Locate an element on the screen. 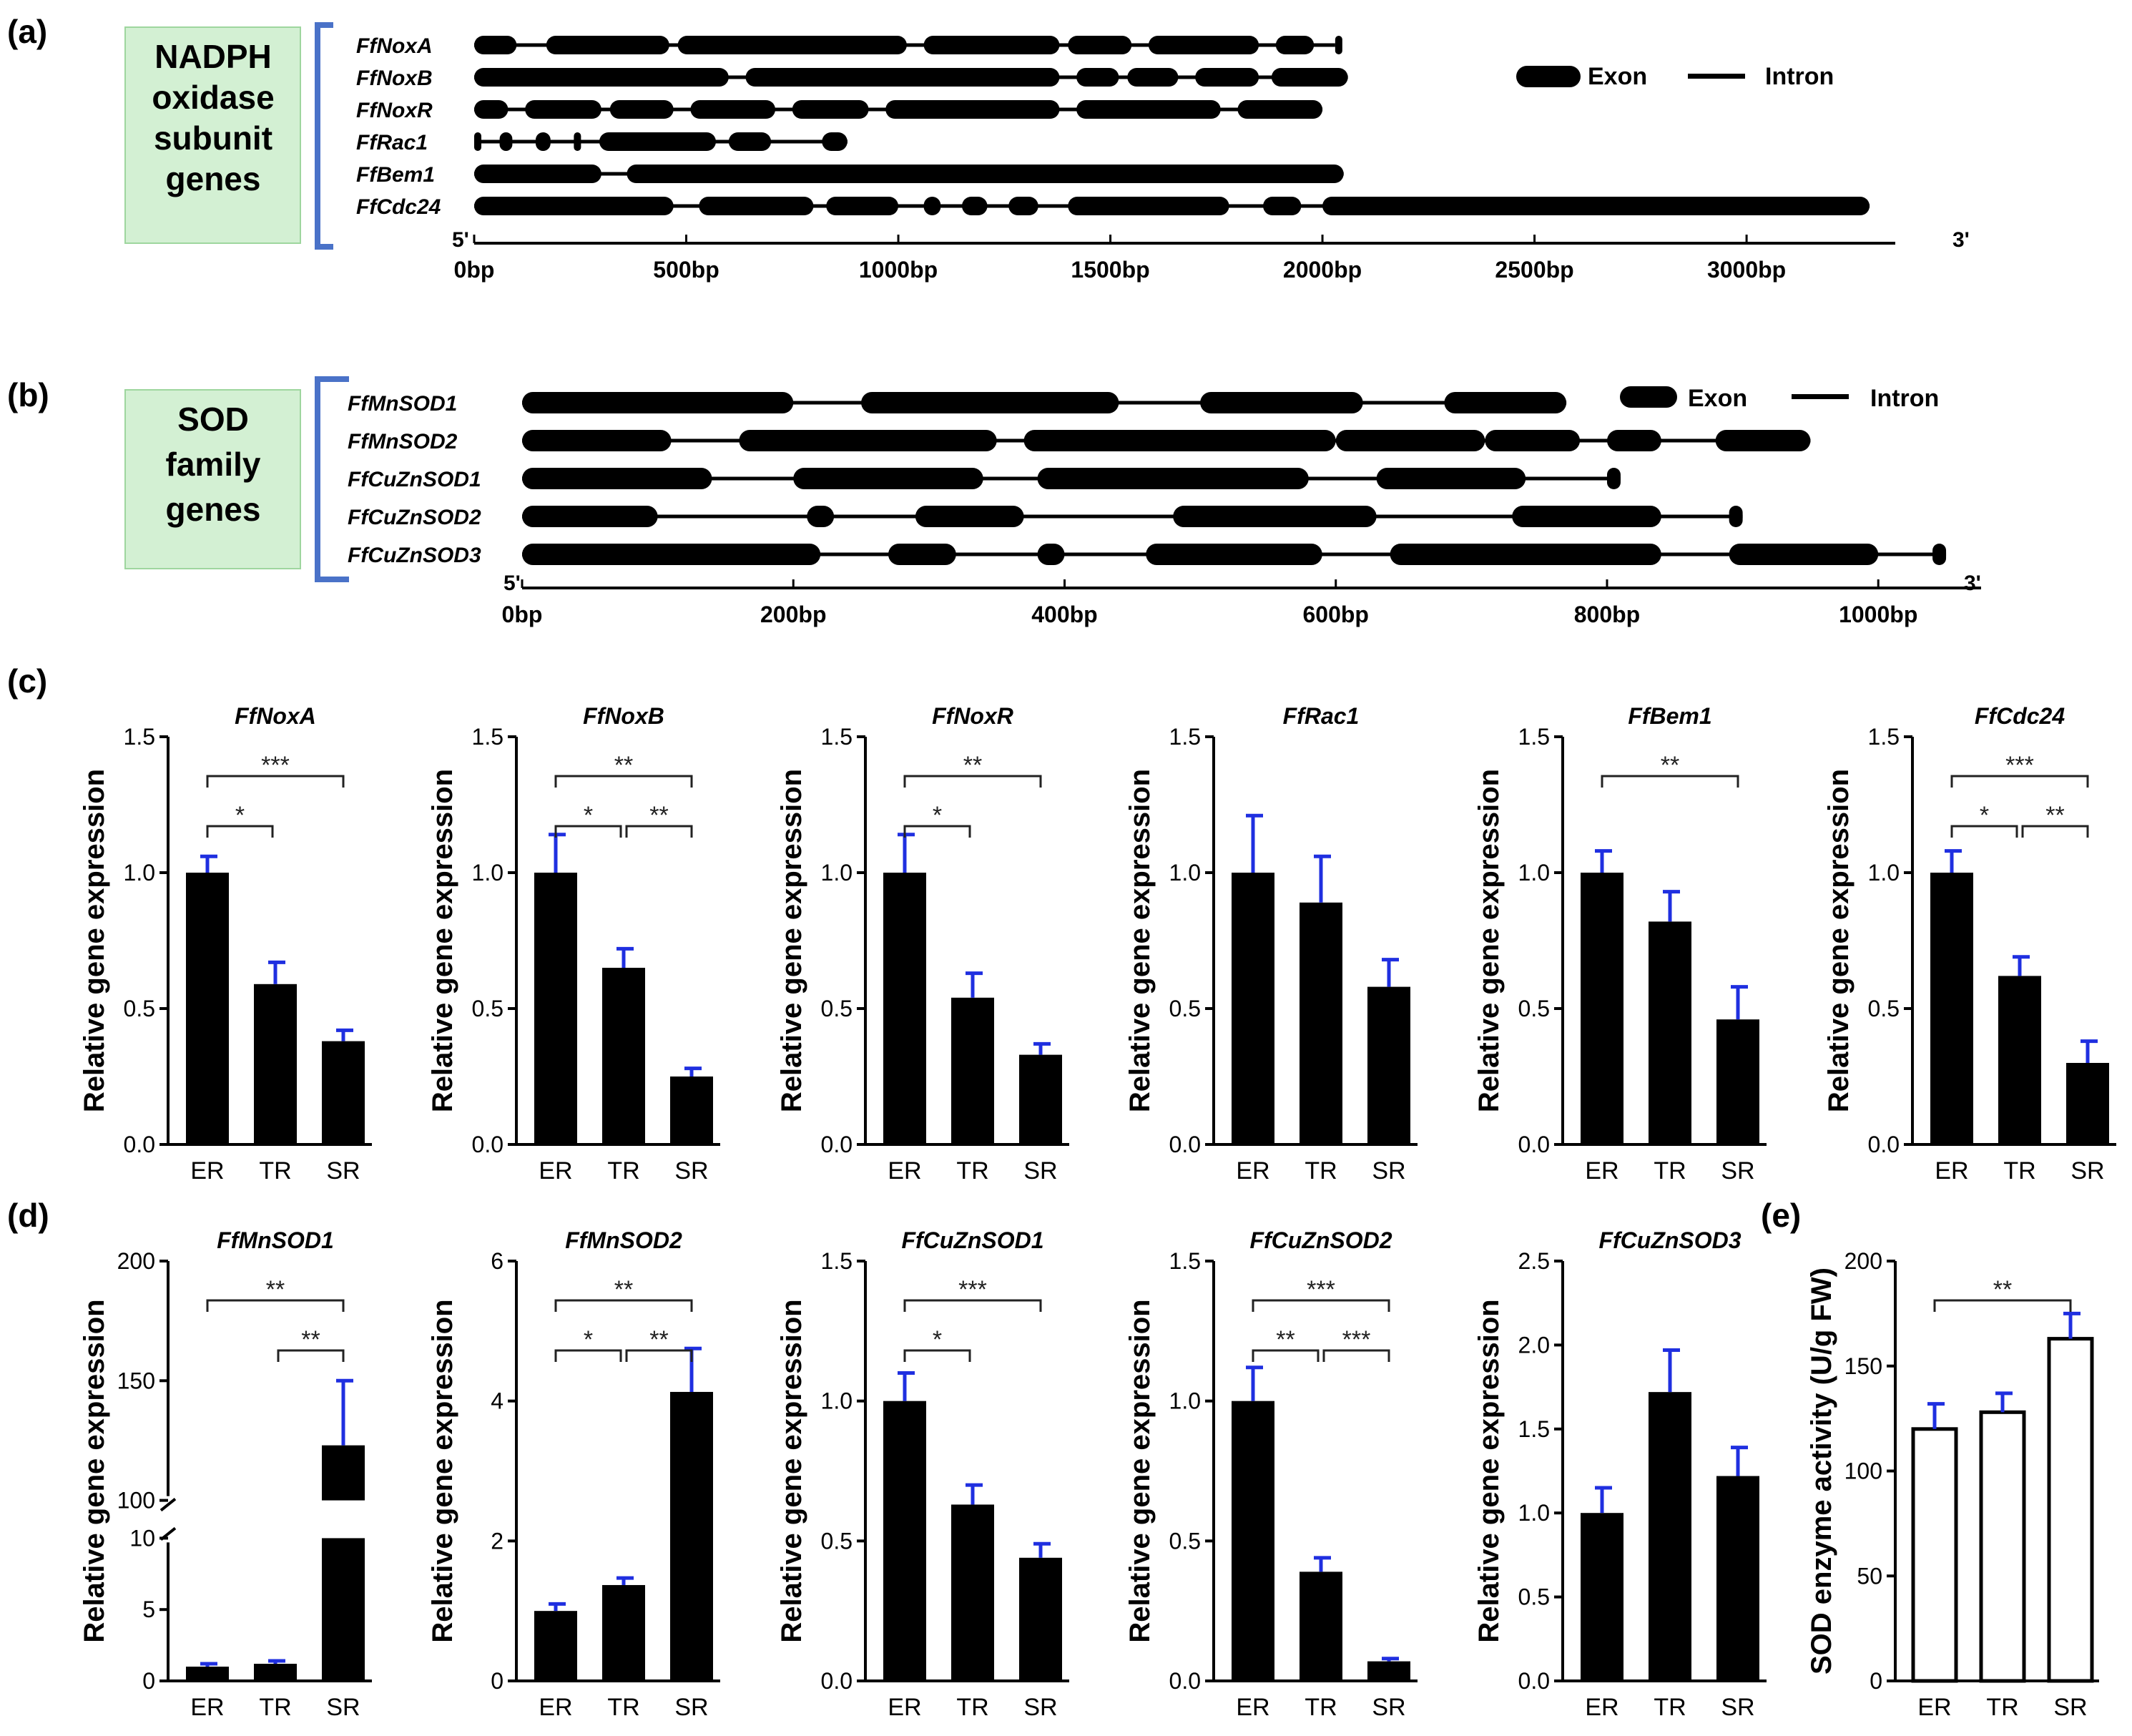 The width and height of the screenshot is (2132, 1736). bp-tick-label: 1500bp is located at coordinates (1110, 270).